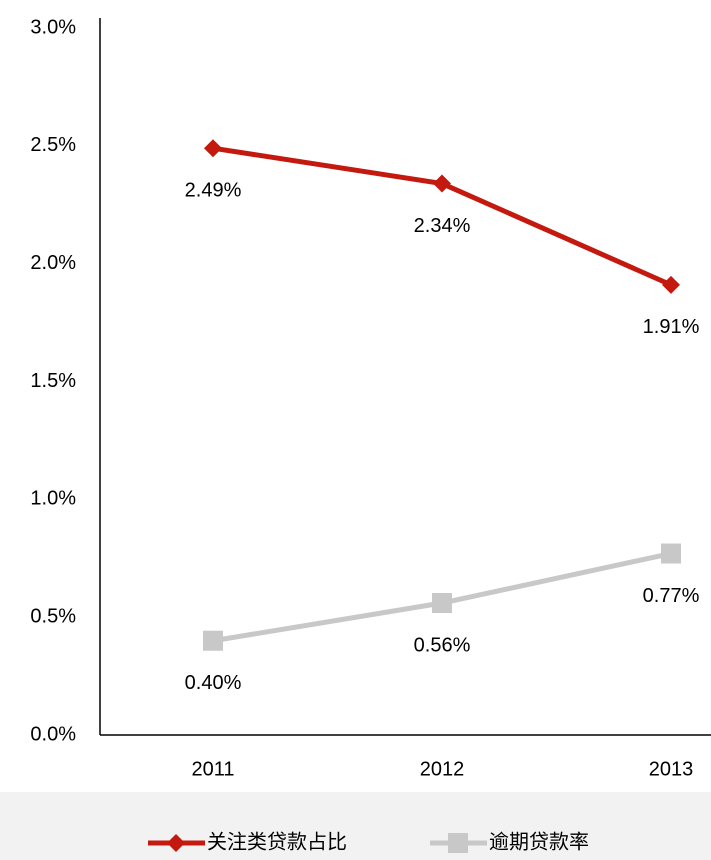  Describe the element at coordinates (53, 145) in the screenshot. I see `y-tick-label: 2.5%` at that location.